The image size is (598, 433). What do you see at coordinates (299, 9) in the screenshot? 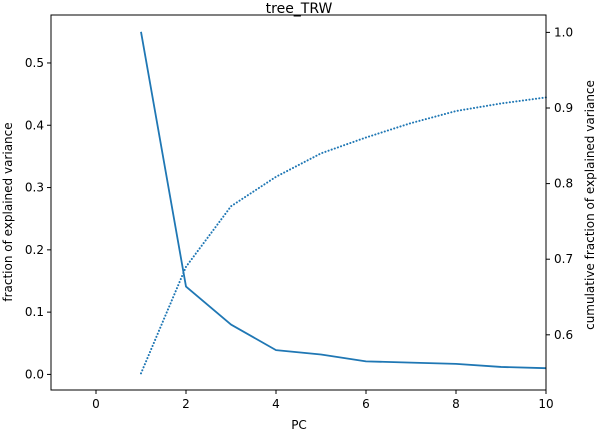
I see `chart-title: tree_TRW` at bounding box center [299, 9].